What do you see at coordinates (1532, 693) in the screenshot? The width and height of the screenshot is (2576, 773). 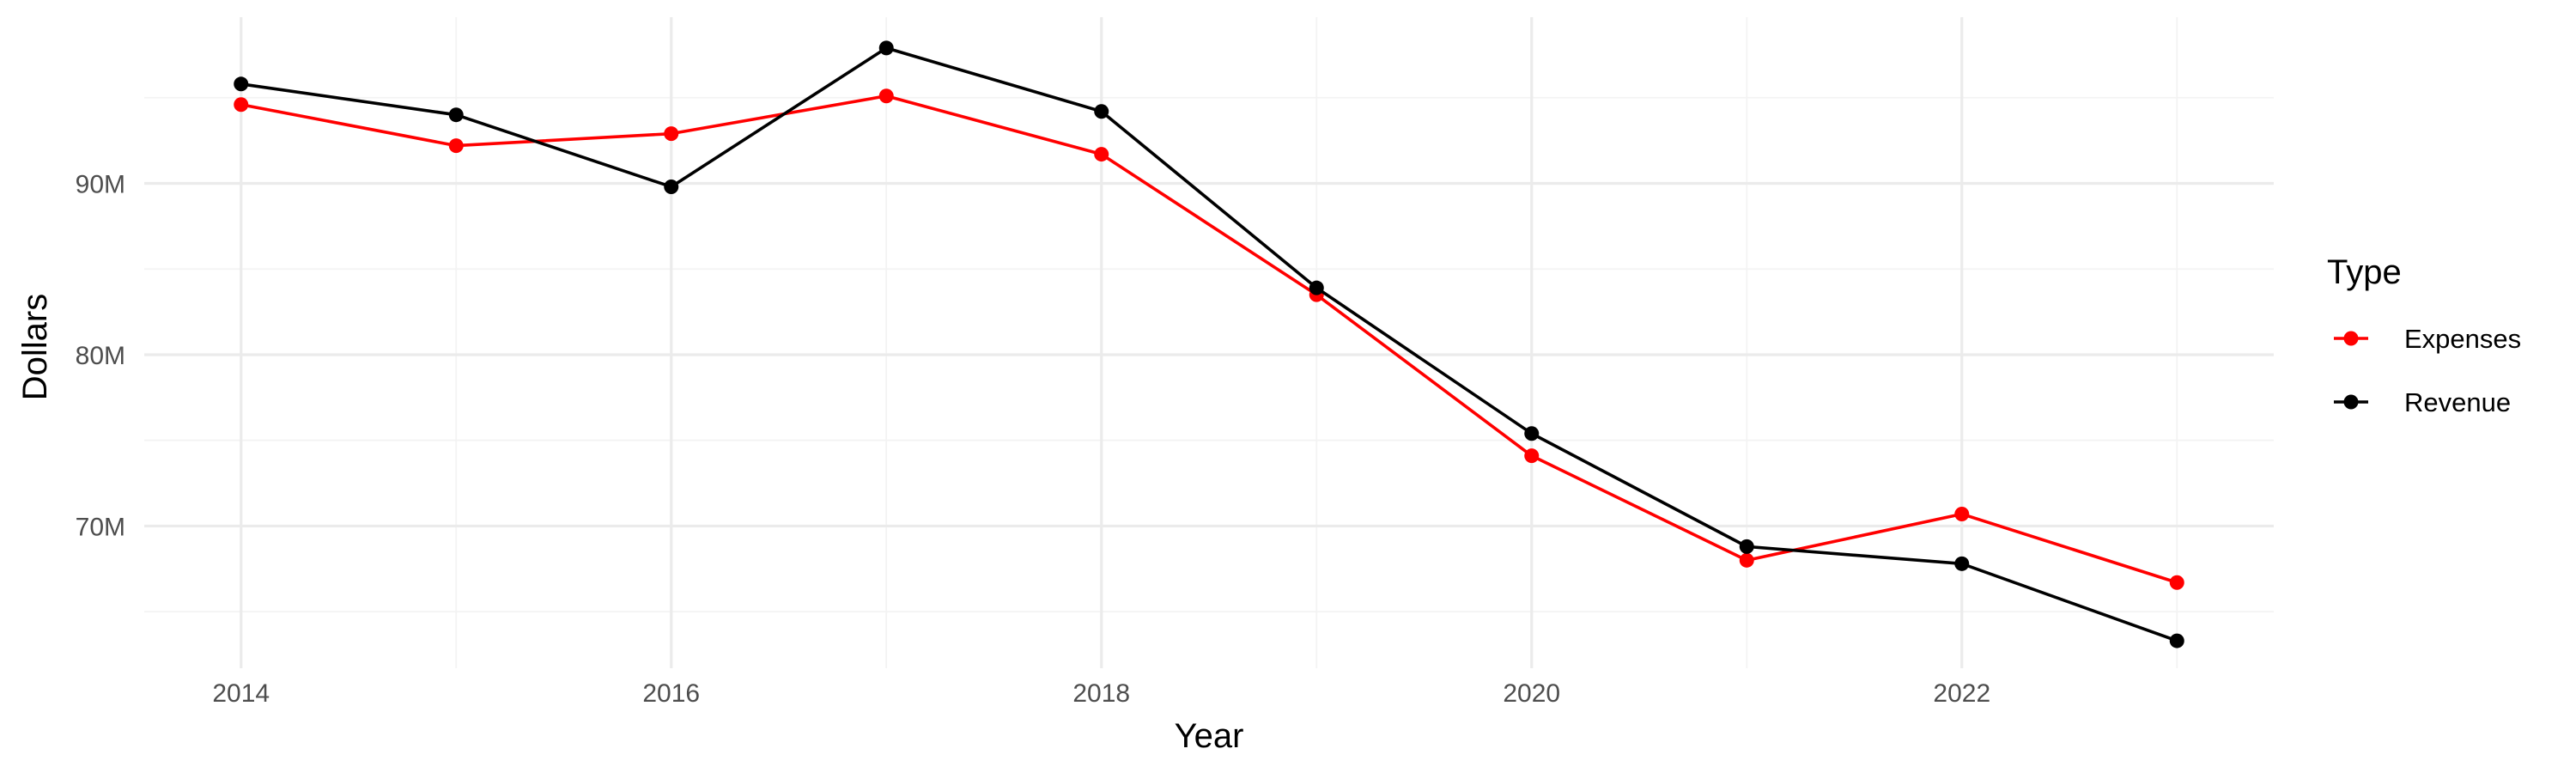 I see `x-tick-label: 2020` at bounding box center [1532, 693].